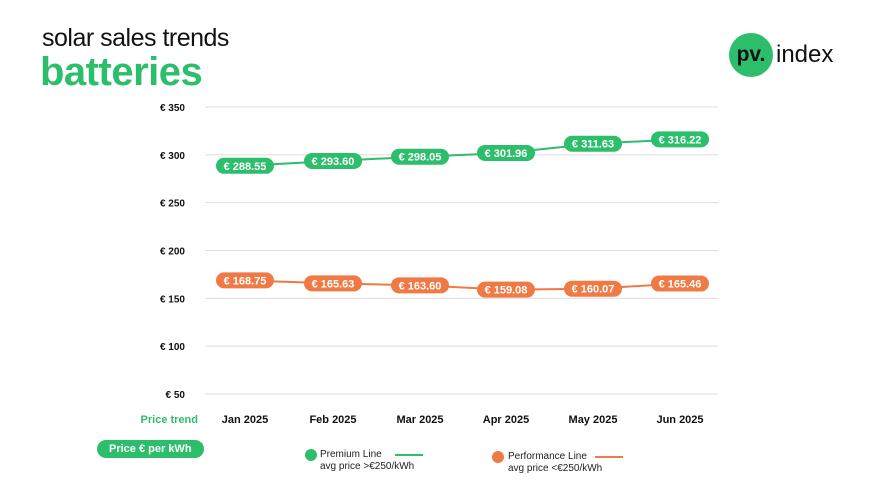 The image size is (872, 491). What do you see at coordinates (150, 449) in the screenshot?
I see `y-axis-title: Price € per kWh` at bounding box center [150, 449].